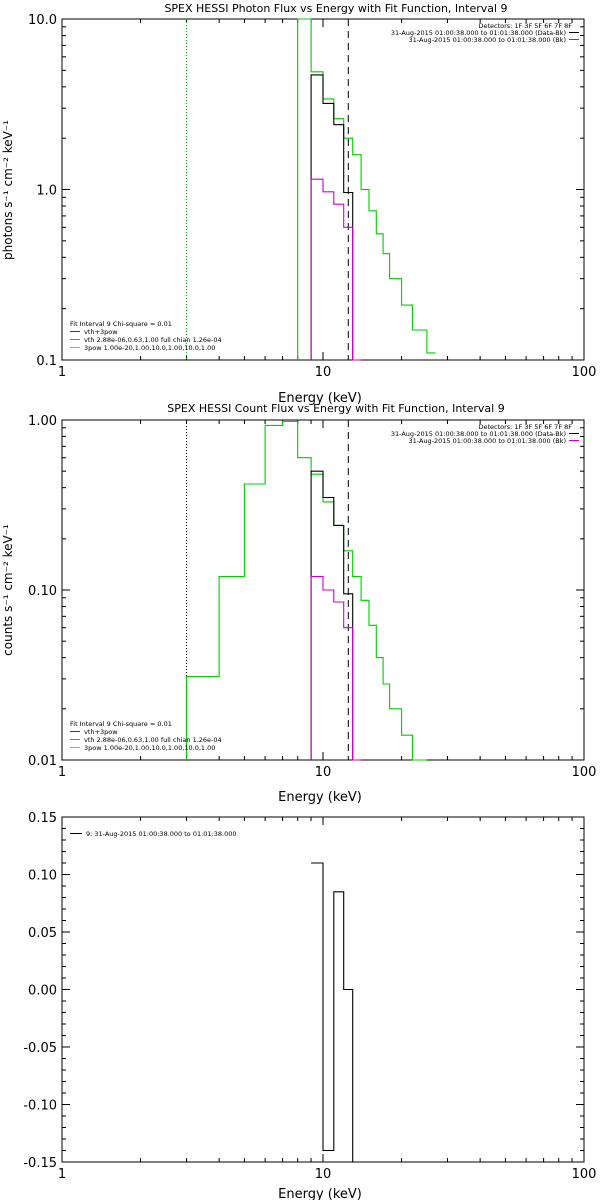  What do you see at coordinates (40, 1106) in the screenshot?
I see `y-tick-label: -0.10` at bounding box center [40, 1106].